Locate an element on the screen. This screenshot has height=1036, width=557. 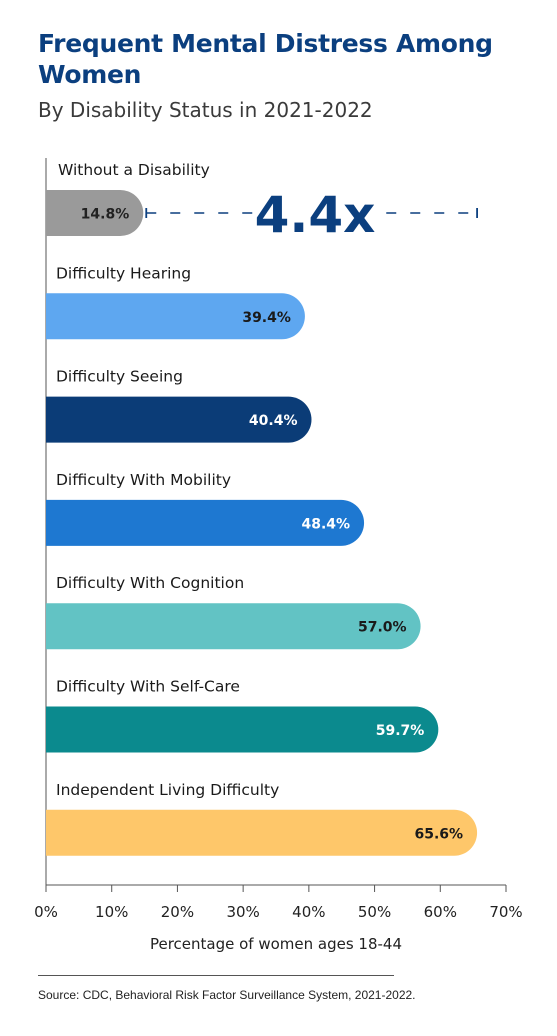
category-label: Difficulty With Self-Care is located at coordinates (148, 687).